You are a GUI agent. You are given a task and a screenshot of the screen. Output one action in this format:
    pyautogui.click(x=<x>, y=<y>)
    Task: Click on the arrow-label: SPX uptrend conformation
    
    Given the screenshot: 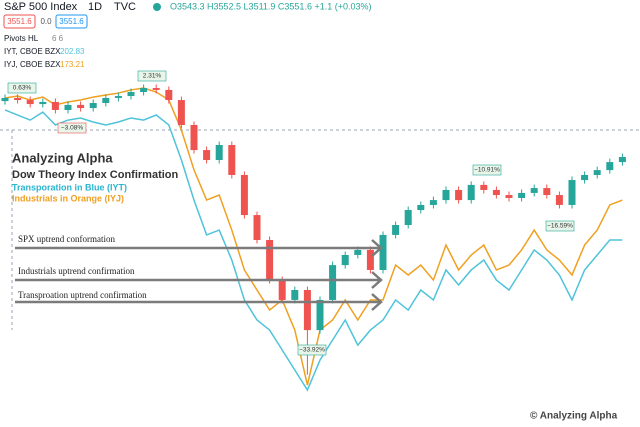 What is the action you would take?
    pyautogui.click(x=66, y=239)
    